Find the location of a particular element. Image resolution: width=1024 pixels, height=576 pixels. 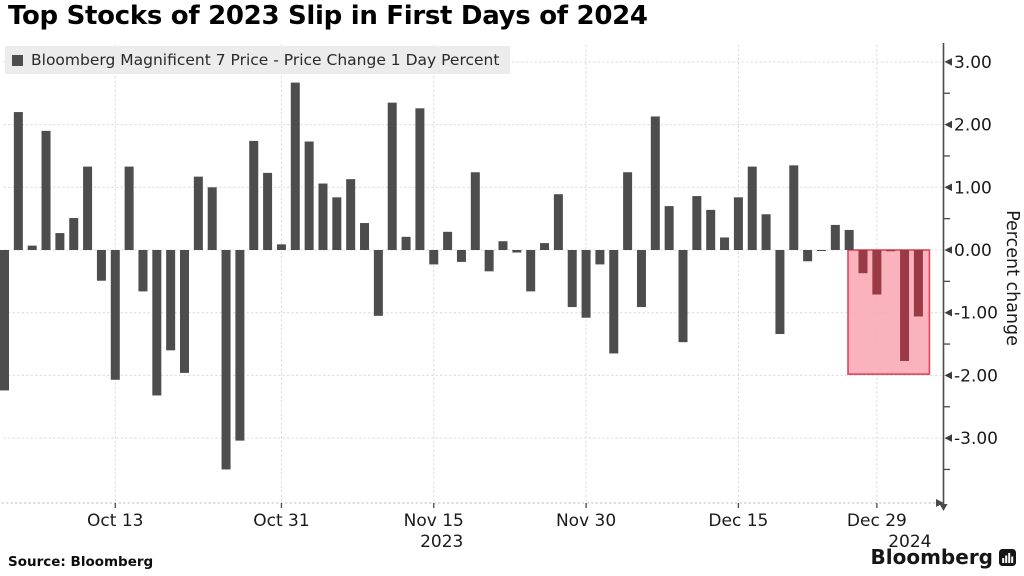

x-year-label: 2024 is located at coordinates (909, 542).